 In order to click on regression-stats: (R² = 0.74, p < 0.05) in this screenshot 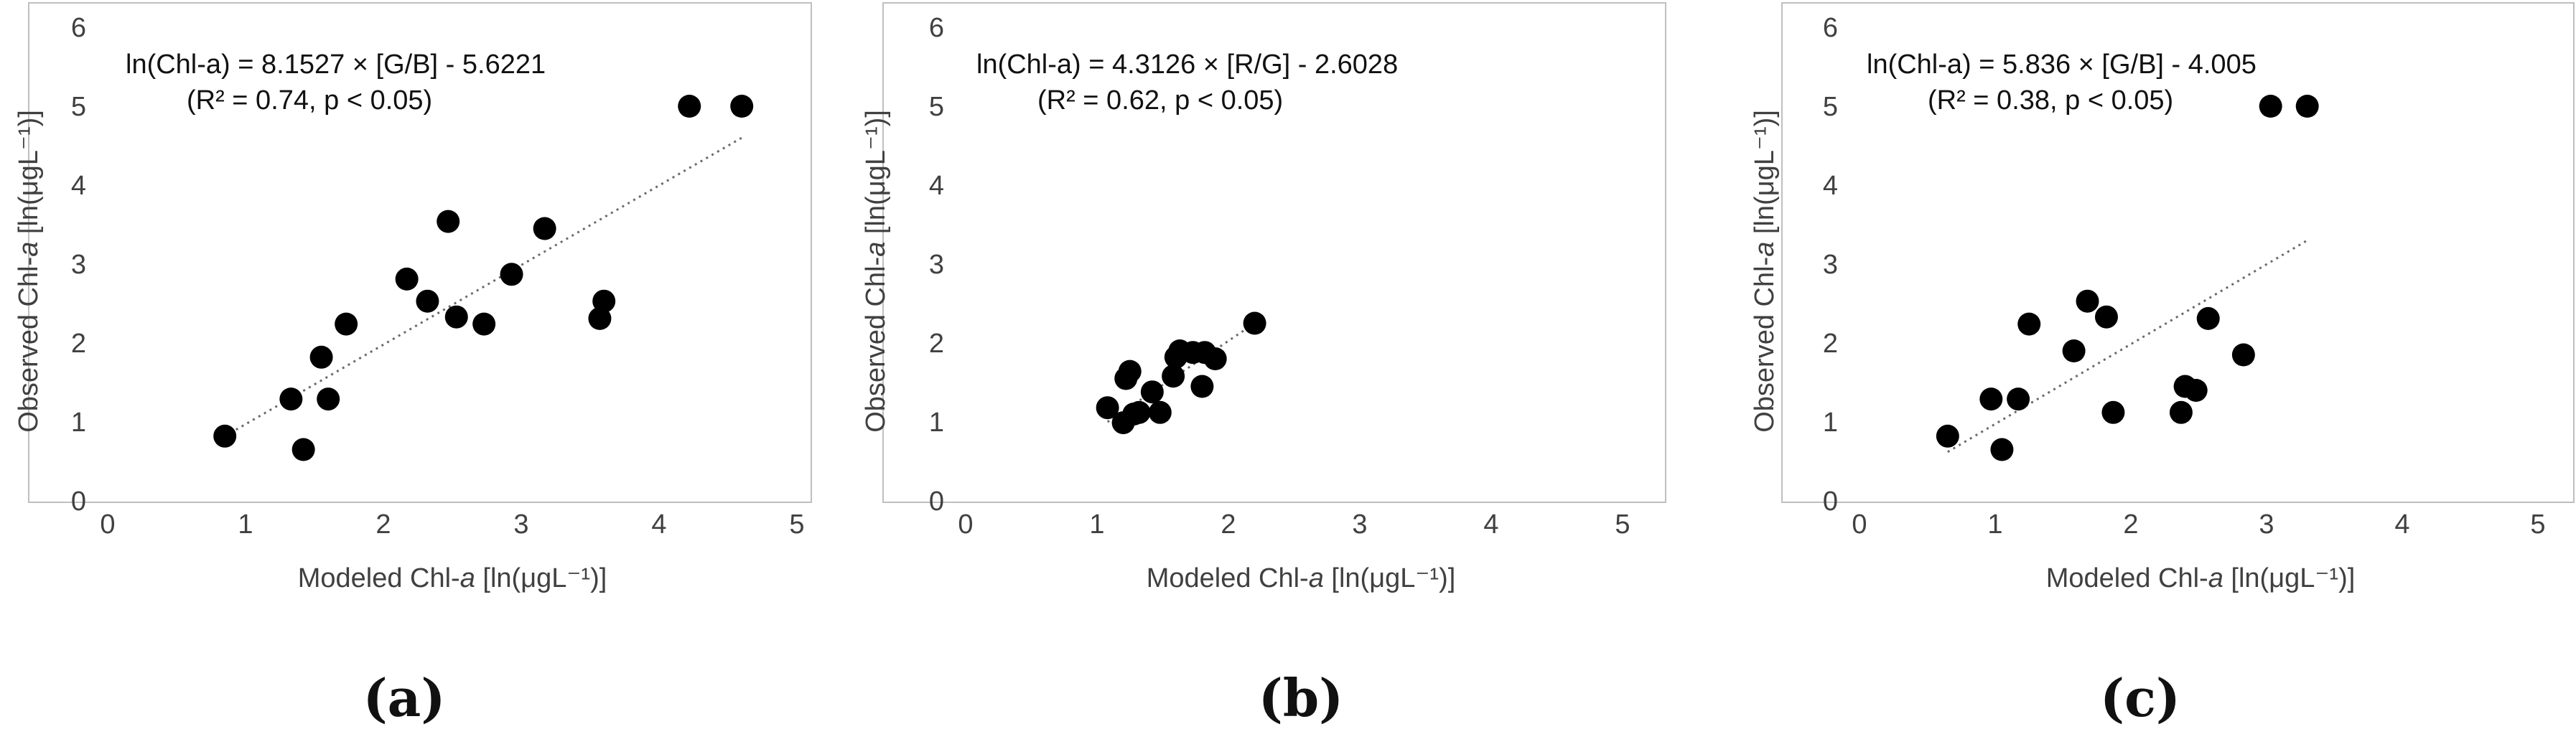, I will do `click(309, 100)`.